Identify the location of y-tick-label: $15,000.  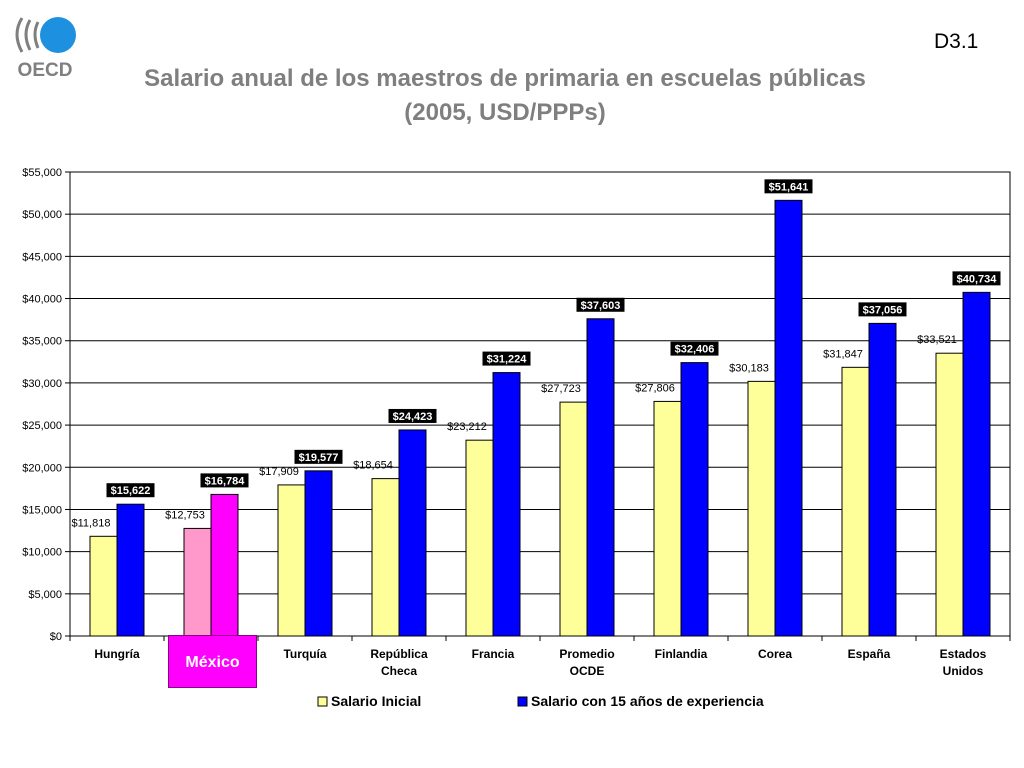
(42, 510).